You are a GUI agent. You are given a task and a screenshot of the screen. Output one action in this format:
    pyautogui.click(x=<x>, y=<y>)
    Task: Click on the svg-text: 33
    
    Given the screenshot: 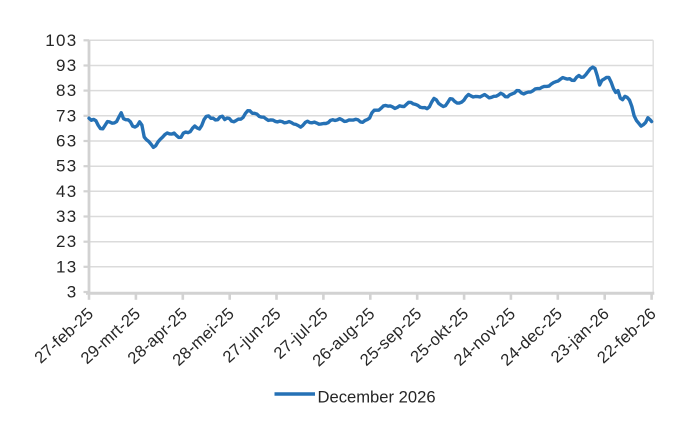 What is the action you would take?
    pyautogui.click(x=67, y=216)
    